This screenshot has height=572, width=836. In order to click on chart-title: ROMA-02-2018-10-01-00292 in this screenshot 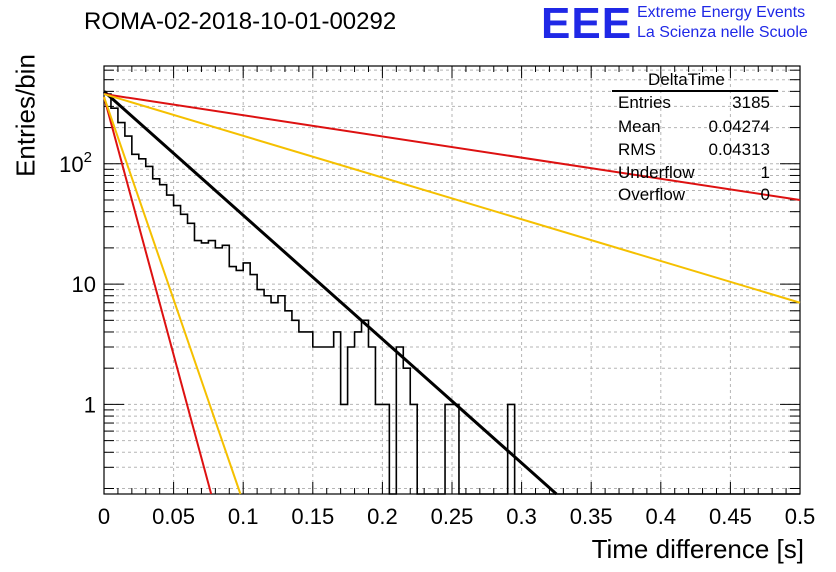, I will do `click(240, 21)`.